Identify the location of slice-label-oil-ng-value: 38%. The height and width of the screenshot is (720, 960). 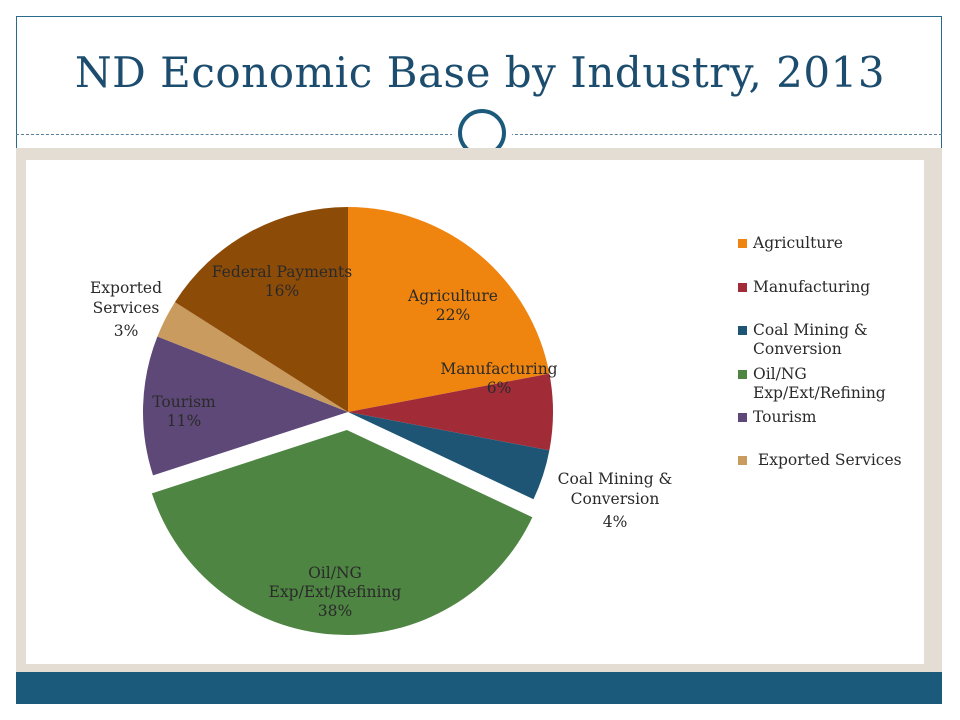
(335, 611).